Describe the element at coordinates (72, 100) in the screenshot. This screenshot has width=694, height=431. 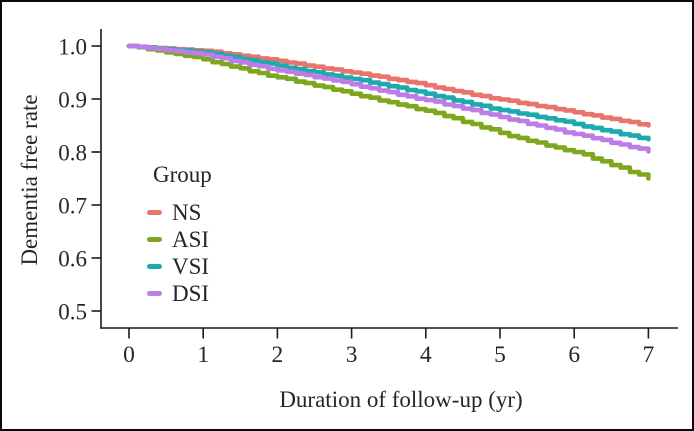
I see `y-tick-label: 0.9` at that location.